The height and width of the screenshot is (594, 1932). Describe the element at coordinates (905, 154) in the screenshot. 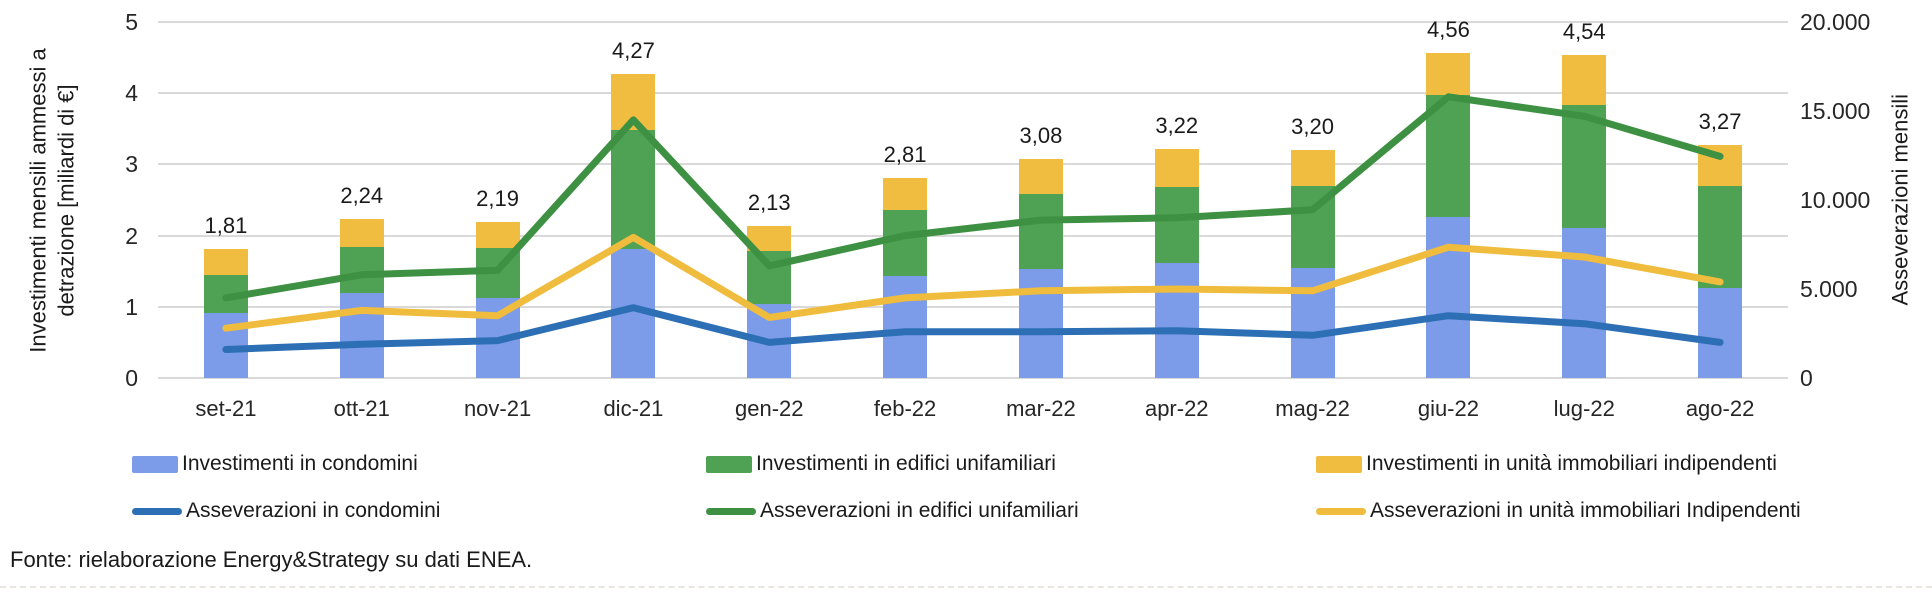

I see `bar-total-label: 2,81` at that location.